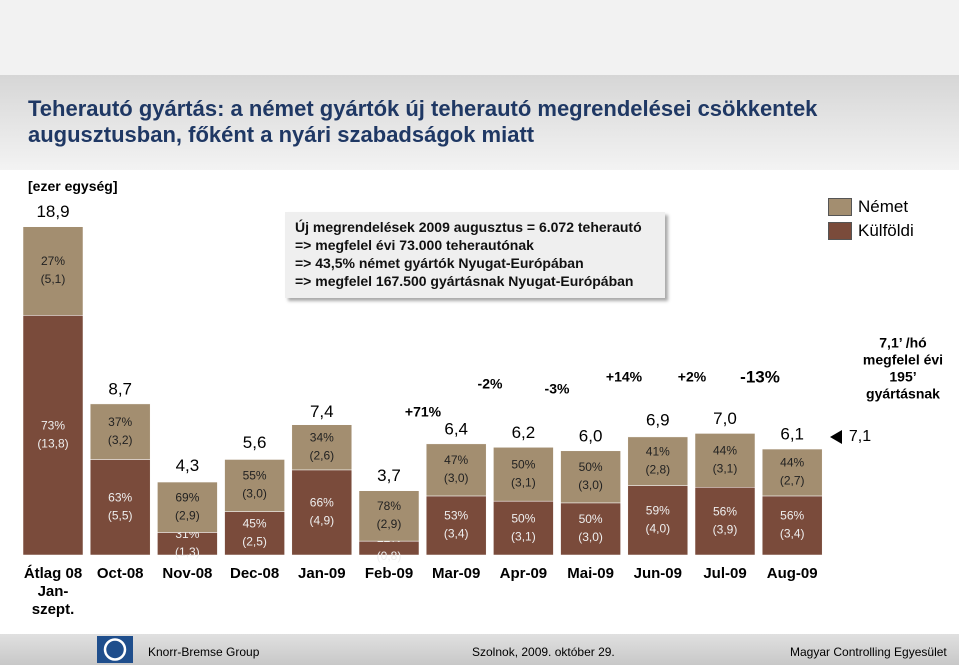 Image resolution: width=959 pixels, height=665 pixels. What do you see at coordinates (902, 343) in the screenshot?
I see `reference-note: 7,1’ /hó` at bounding box center [902, 343].